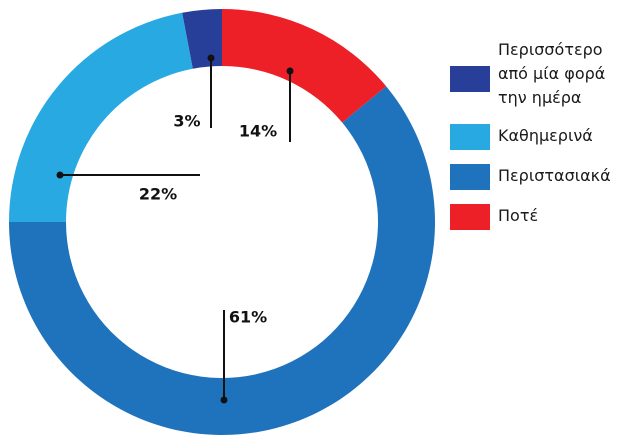 This screenshot has width=629, height=436. Describe the element at coordinates (158, 194) in the screenshot. I see `value-label: 22%` at that location.